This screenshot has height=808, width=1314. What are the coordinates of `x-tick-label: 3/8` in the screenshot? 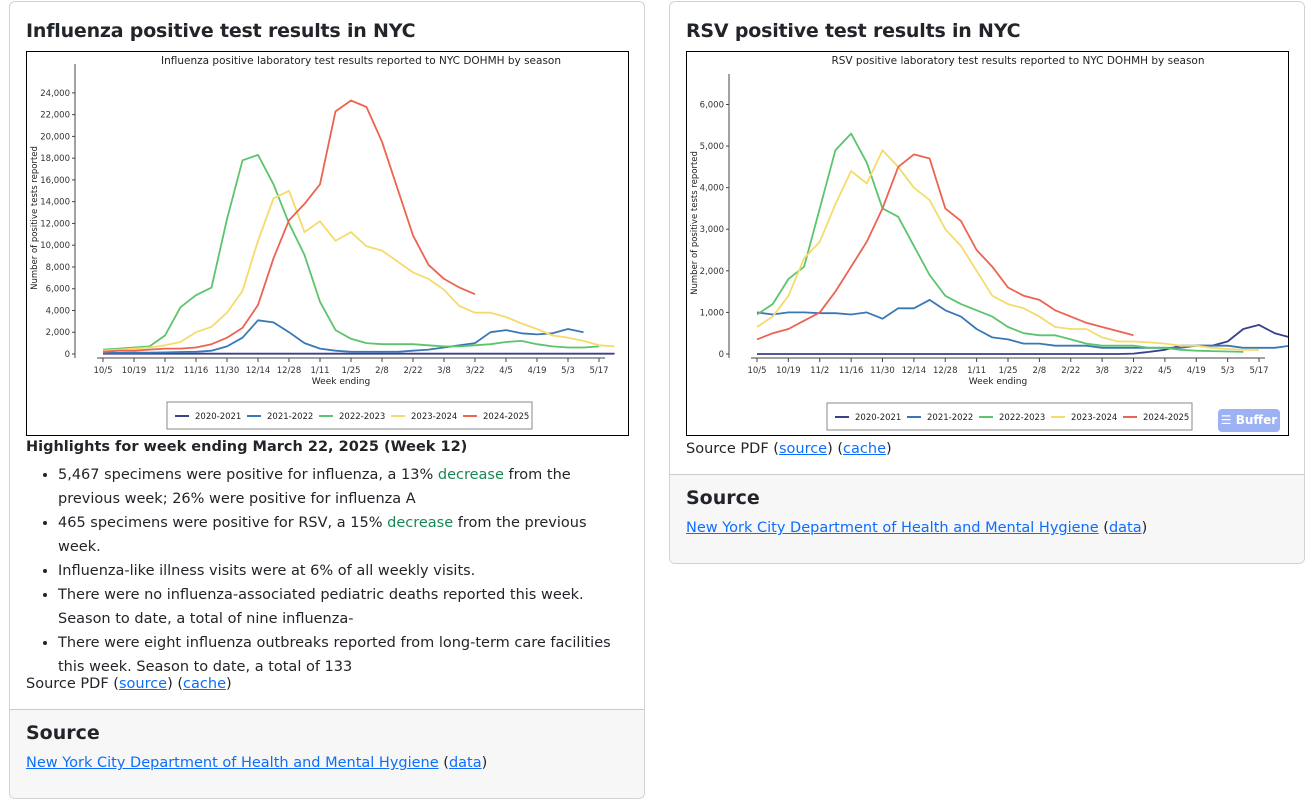 It's located at (1102, 371).